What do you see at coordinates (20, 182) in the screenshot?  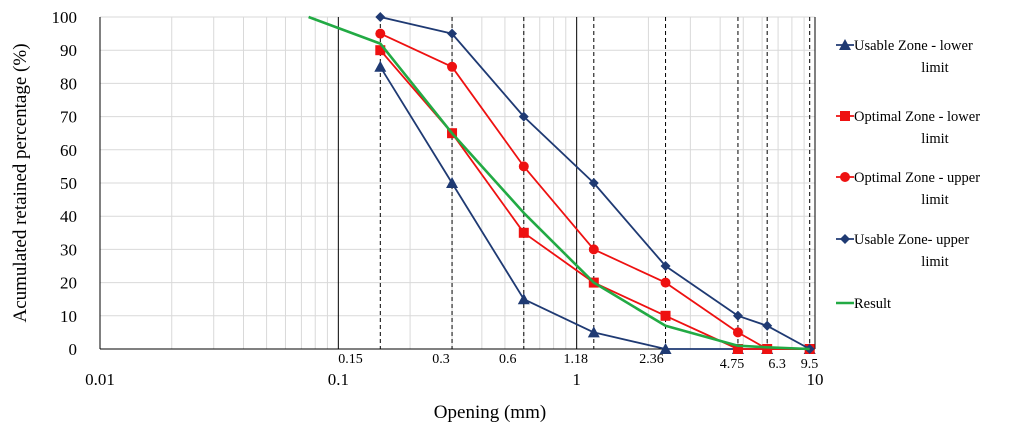 I see `y-axis-title: Acumulated retained percentage (%)` at bounding box center [20, 182].